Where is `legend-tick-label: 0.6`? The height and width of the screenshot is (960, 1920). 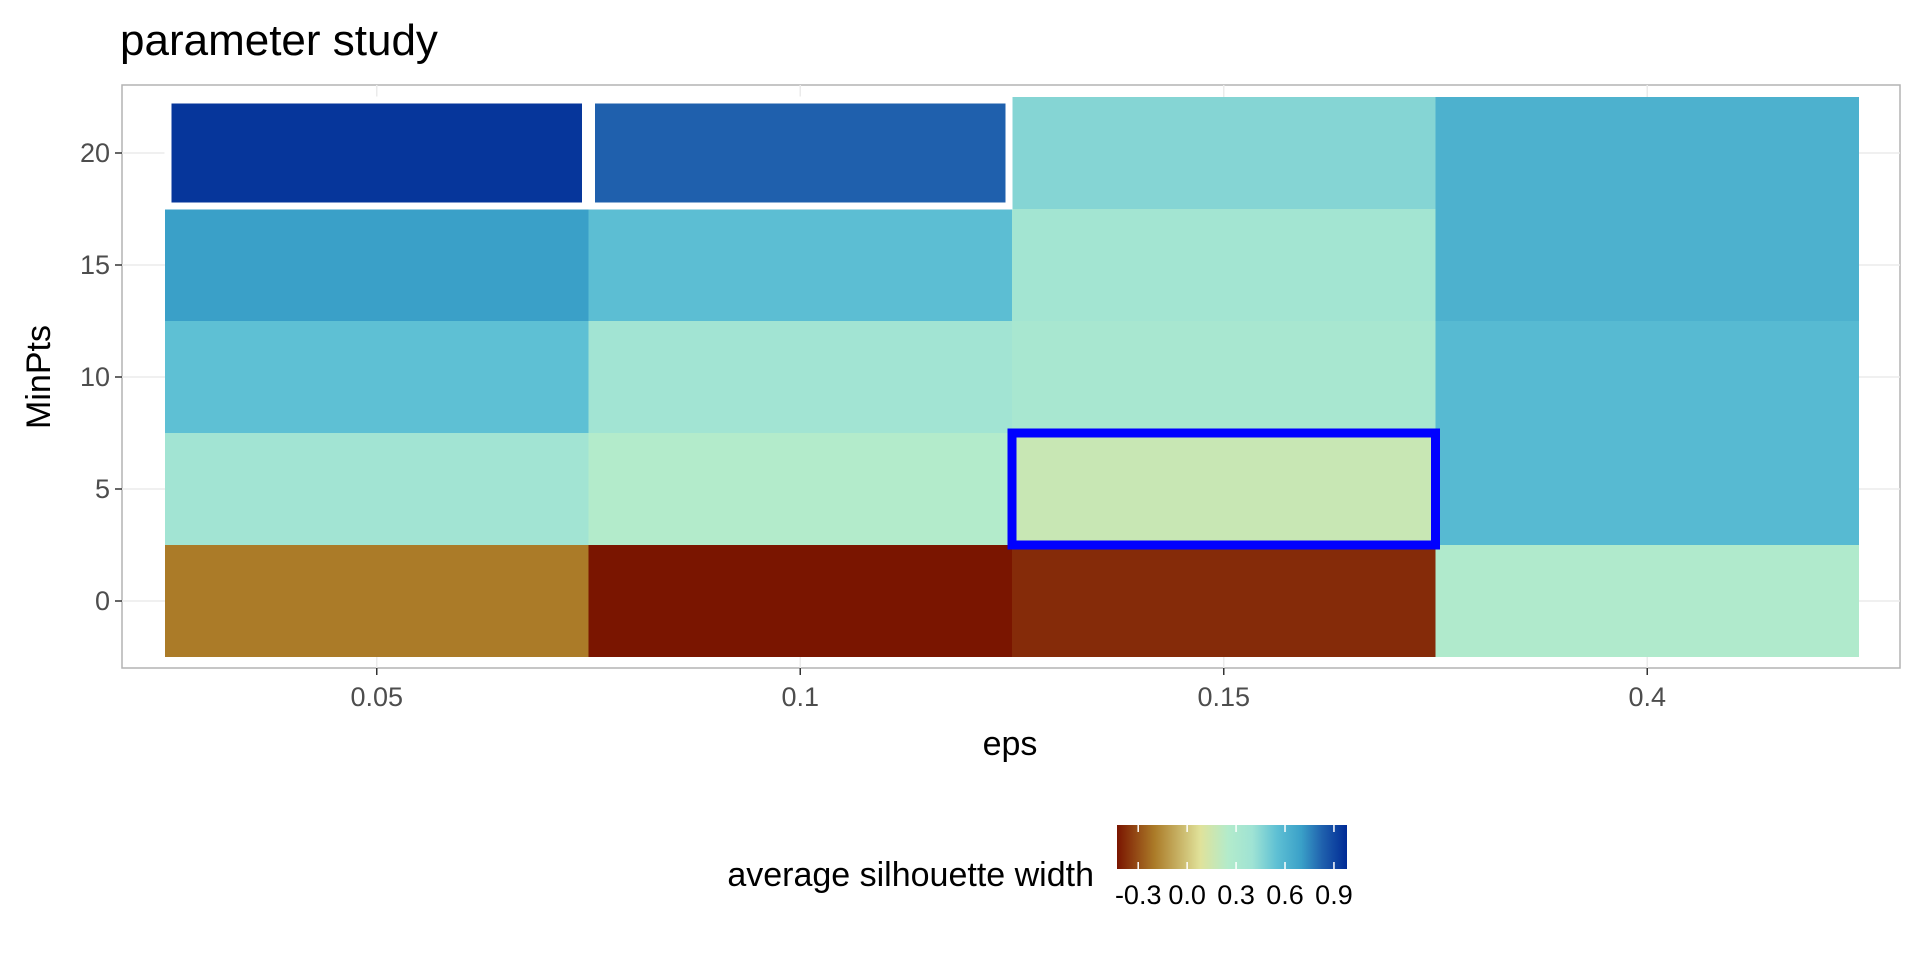
legend-tick-label: 0.6 is located at coordinates (1285, 895).